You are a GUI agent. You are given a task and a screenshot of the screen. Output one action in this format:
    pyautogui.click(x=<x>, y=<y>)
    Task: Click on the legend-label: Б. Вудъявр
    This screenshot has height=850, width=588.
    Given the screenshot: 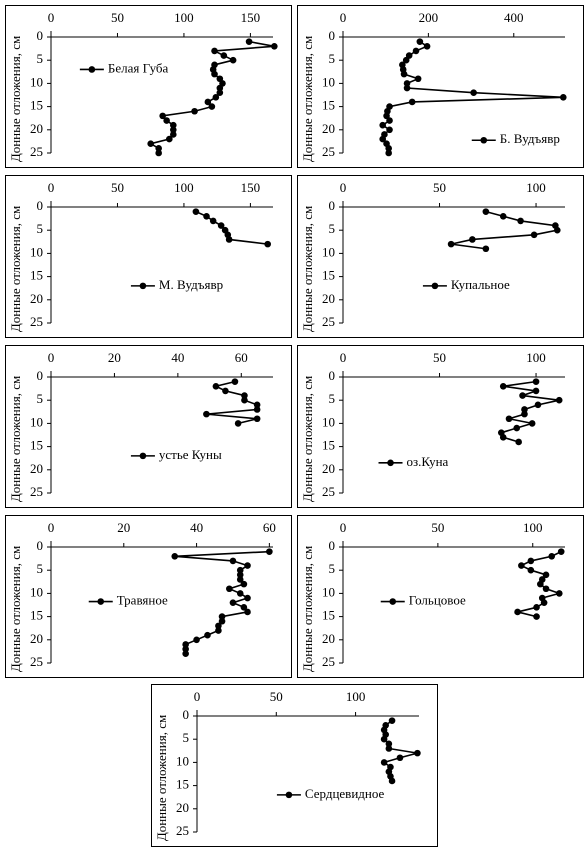 What is the action you would take?
    pyautogui.click(x=530, y=138)
    